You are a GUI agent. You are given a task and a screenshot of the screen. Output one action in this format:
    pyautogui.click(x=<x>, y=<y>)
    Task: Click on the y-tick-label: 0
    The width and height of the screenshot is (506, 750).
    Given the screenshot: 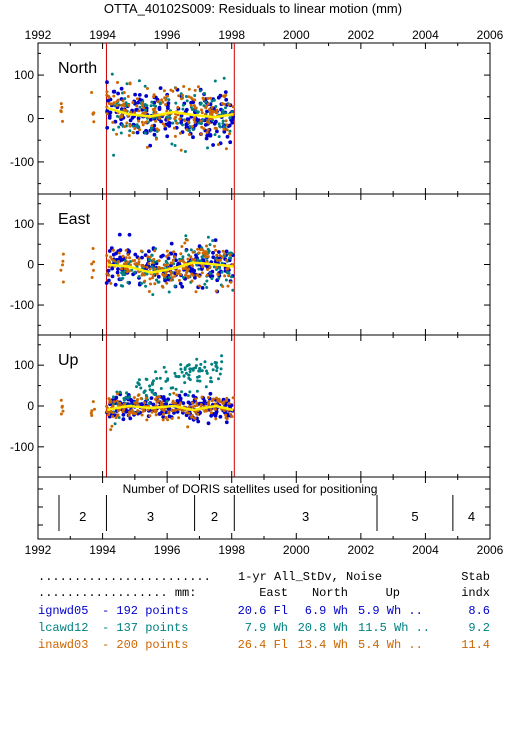 What is the action you would take?
    pyautogui.click(x=30, y=119)
    